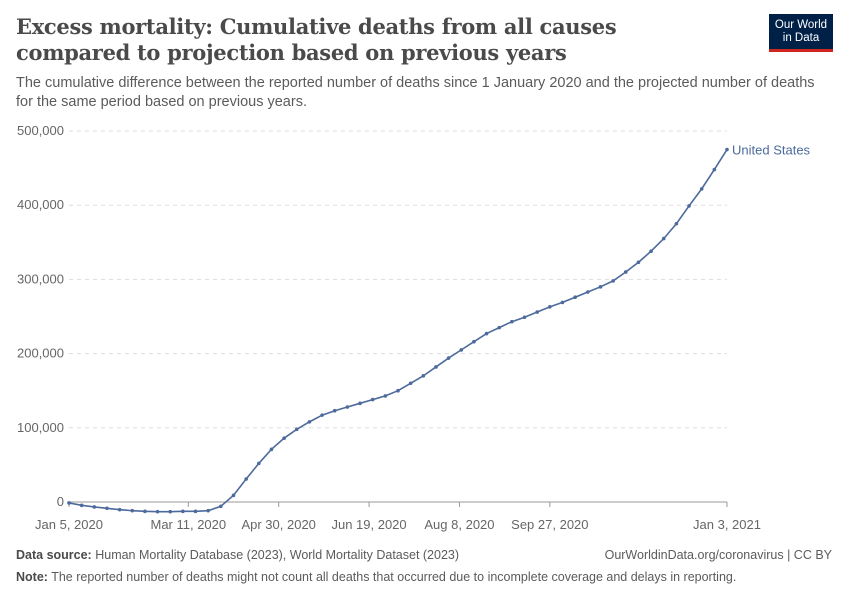 The width and height of the screenshot is (850, 600). Describe the element at coordinates (459, 524) in the screenshot. I see `x-tick-label: Aug 8, 2020` at that location.